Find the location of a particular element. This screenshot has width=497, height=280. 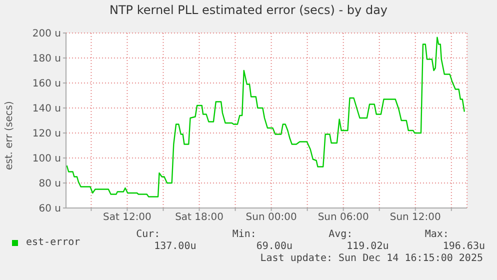

text: Cur: is located at coordinates (148, 235).